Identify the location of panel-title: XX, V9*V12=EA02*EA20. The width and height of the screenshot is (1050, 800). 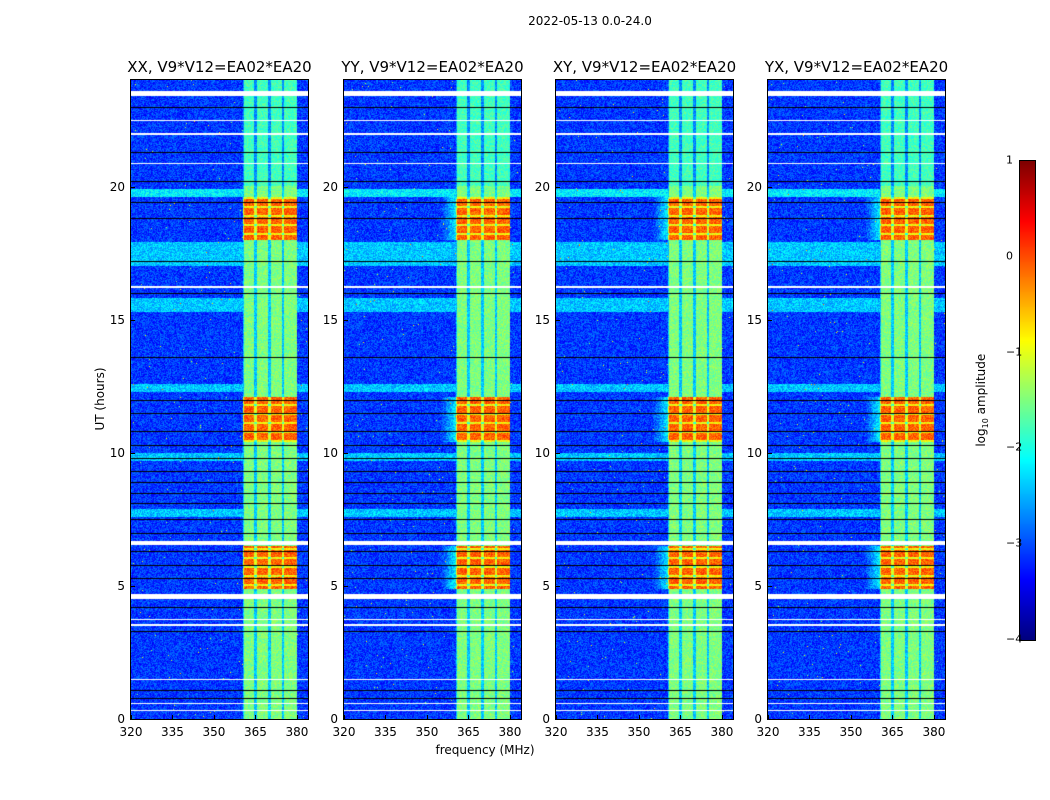
(219, 67).